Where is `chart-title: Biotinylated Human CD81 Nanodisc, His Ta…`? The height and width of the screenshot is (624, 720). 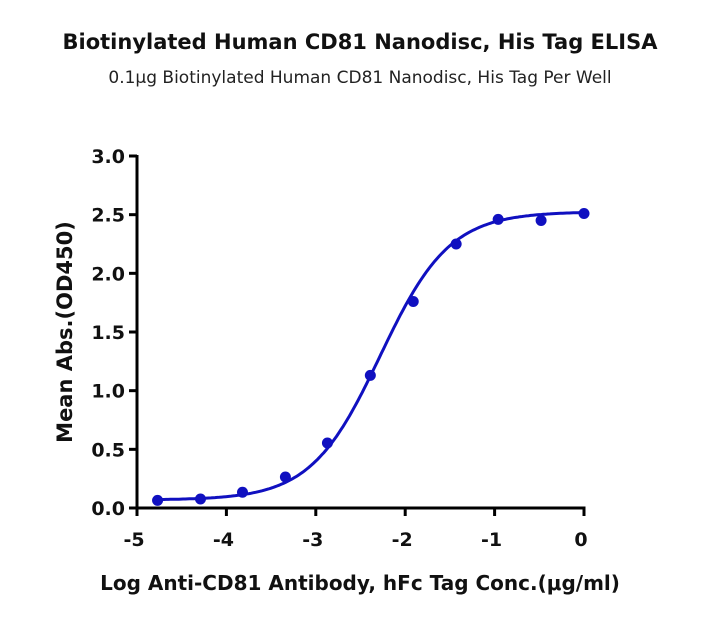
chart-title: Biotinylated Human CD81 Nanodisc, His Ta… is located at coordinates (360, 42).